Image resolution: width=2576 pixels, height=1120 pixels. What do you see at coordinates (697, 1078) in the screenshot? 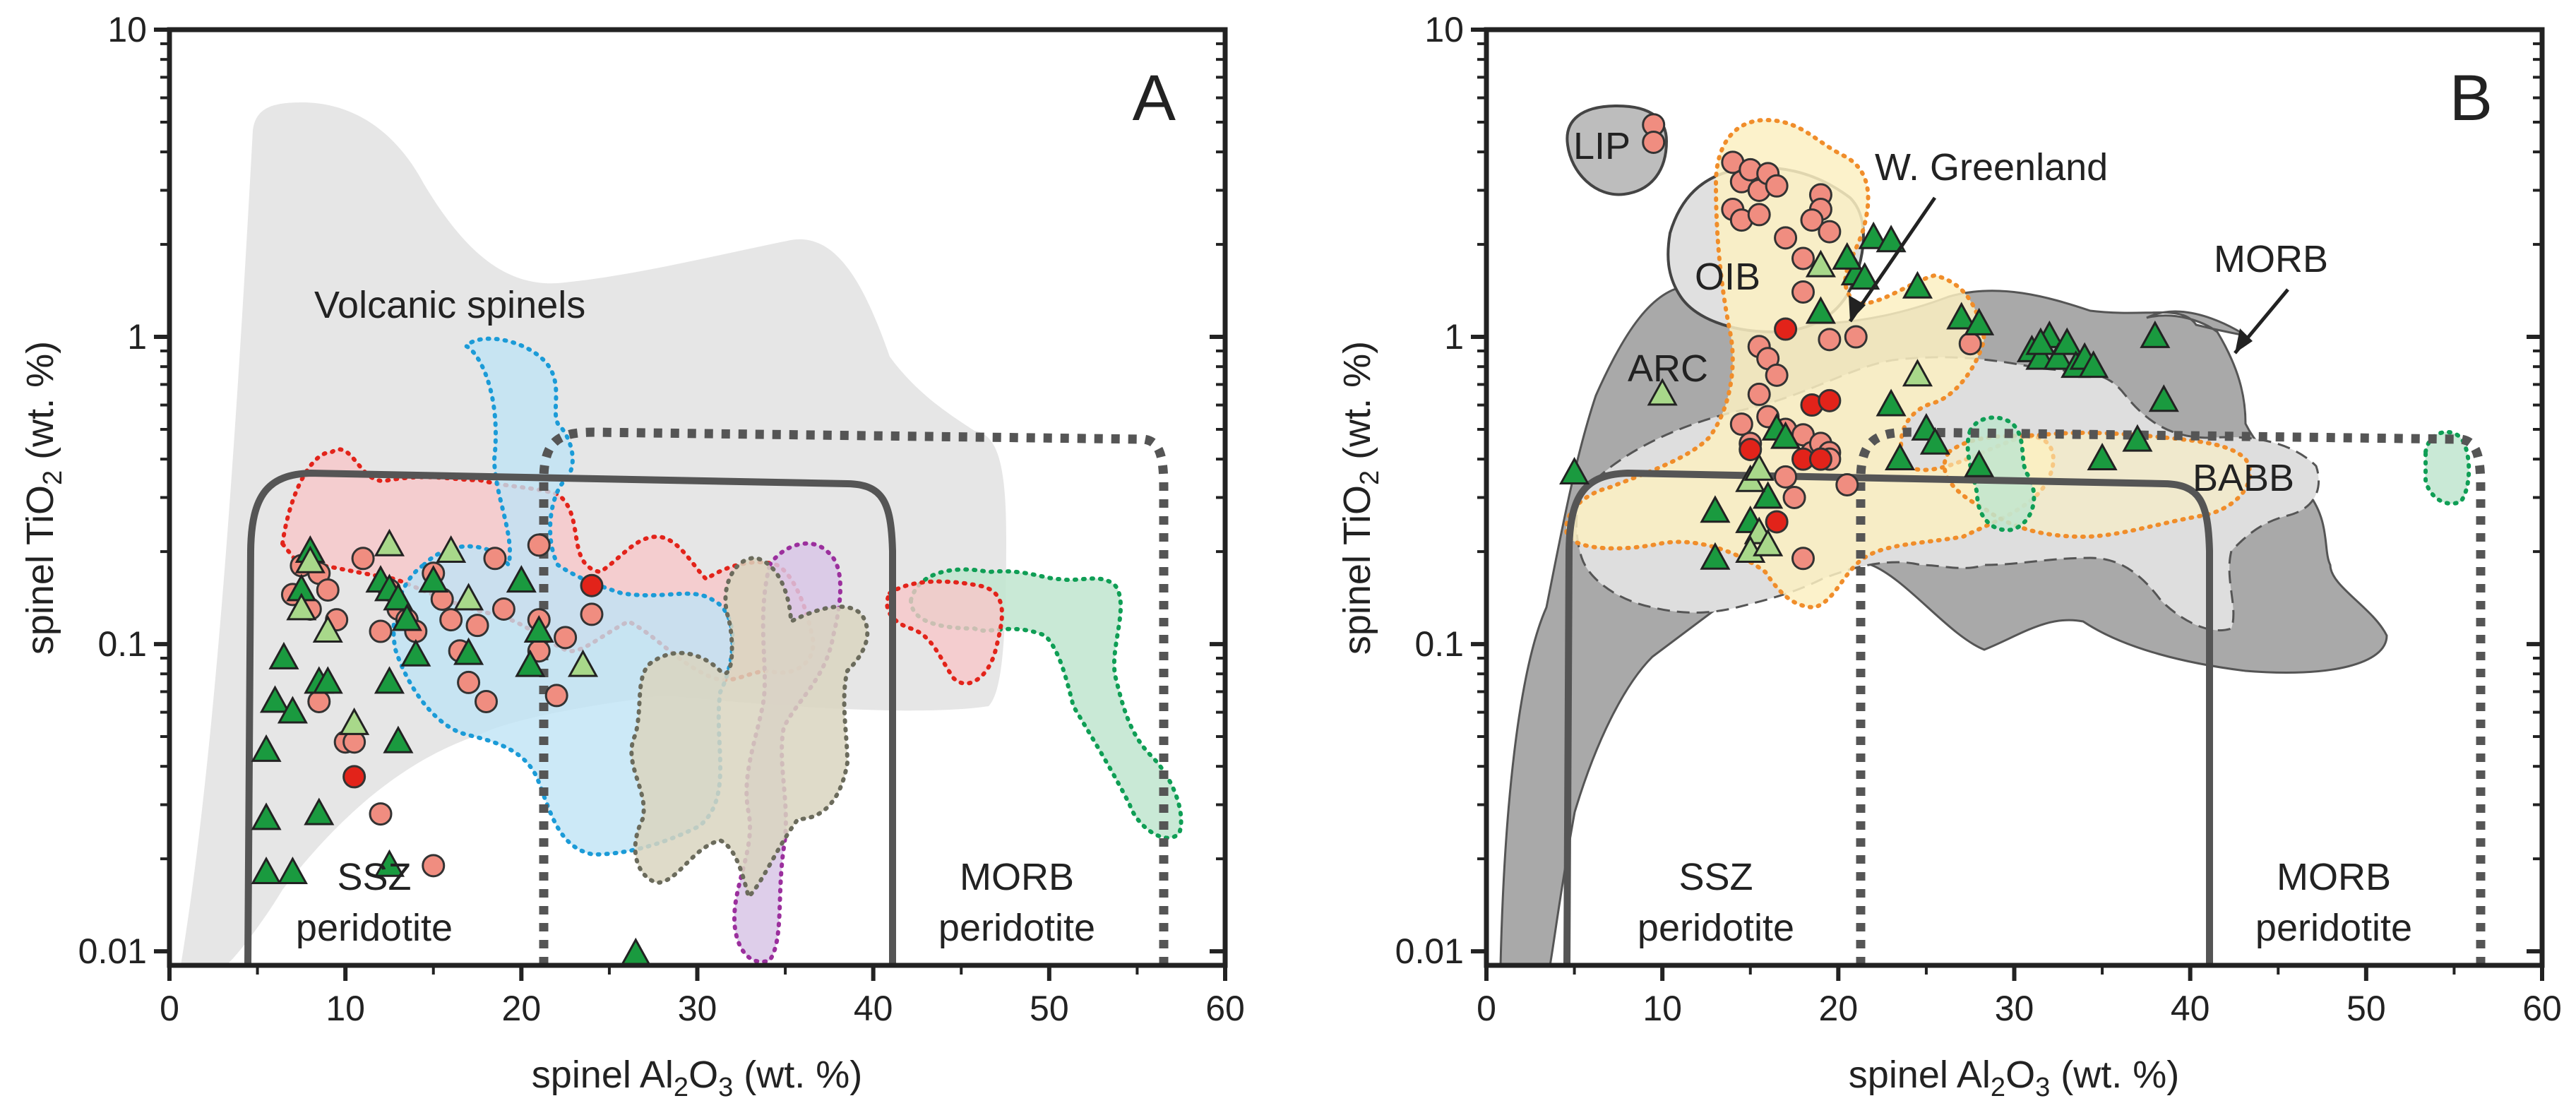
I see `panel-a-xlabel: spinel Al2O3 (wt. %)` at bounding box center [697, 1078].